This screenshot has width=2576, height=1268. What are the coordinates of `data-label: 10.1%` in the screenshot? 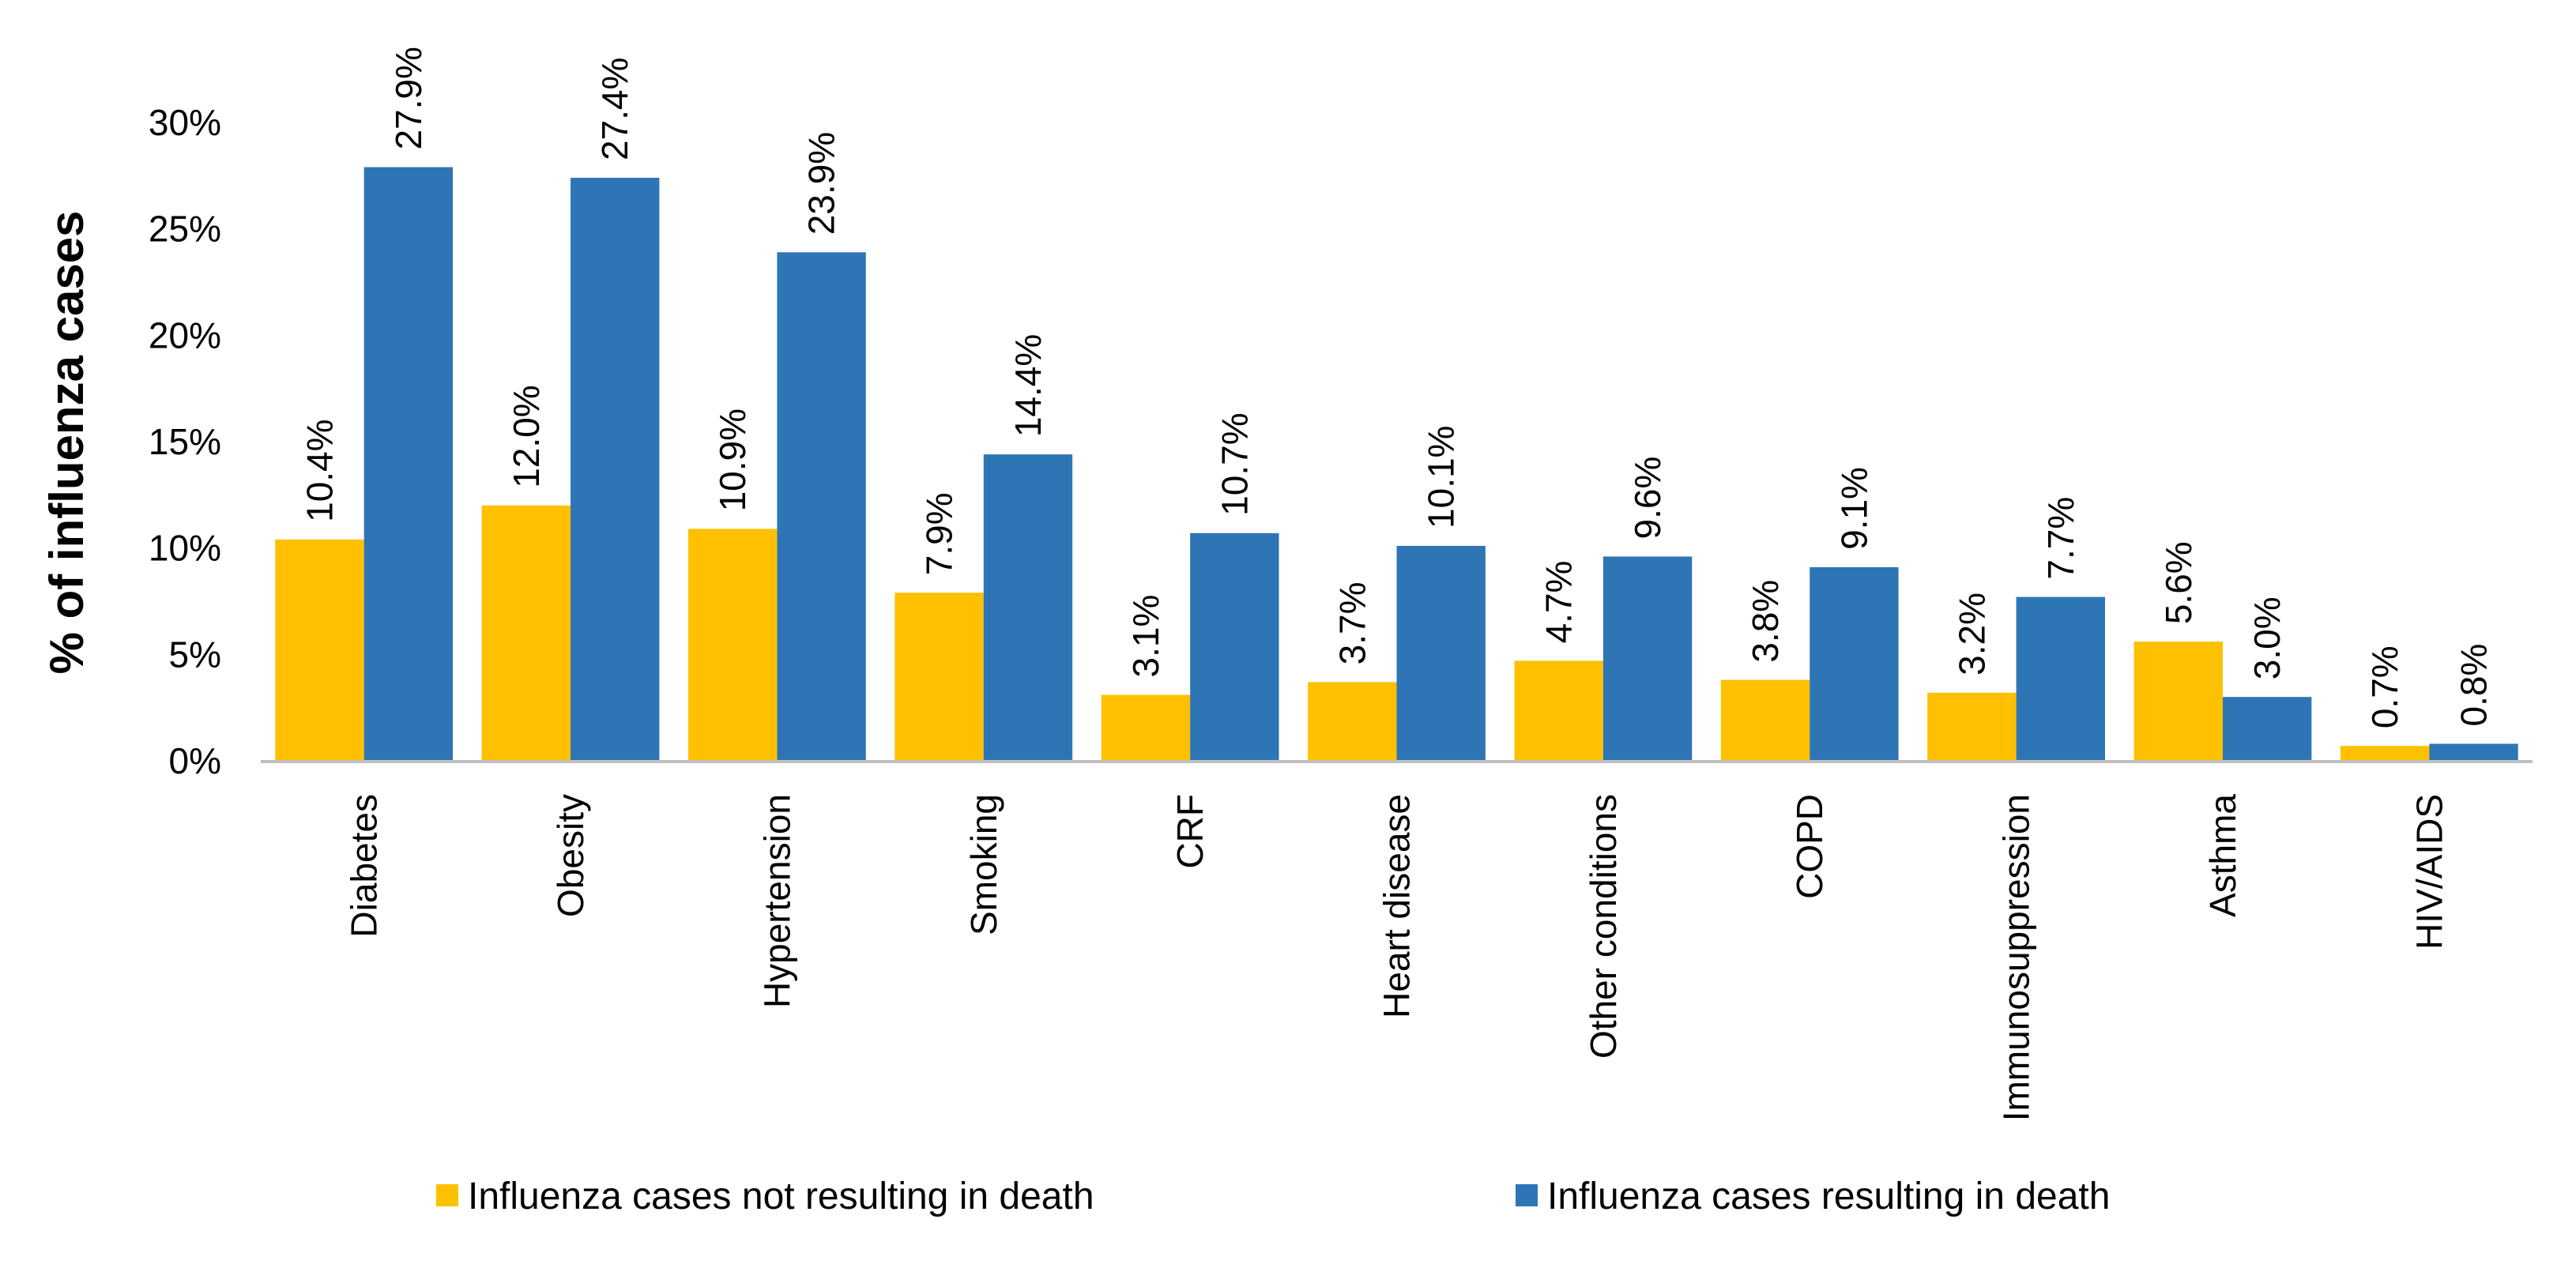 It's located at (1441, 477).